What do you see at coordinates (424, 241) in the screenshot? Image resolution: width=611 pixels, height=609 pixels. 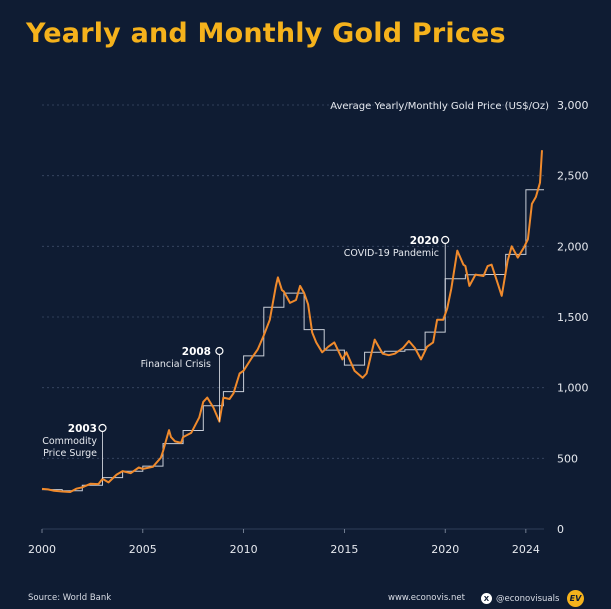 I see `annotation-year: 2020` at bounding box center [424, 241].